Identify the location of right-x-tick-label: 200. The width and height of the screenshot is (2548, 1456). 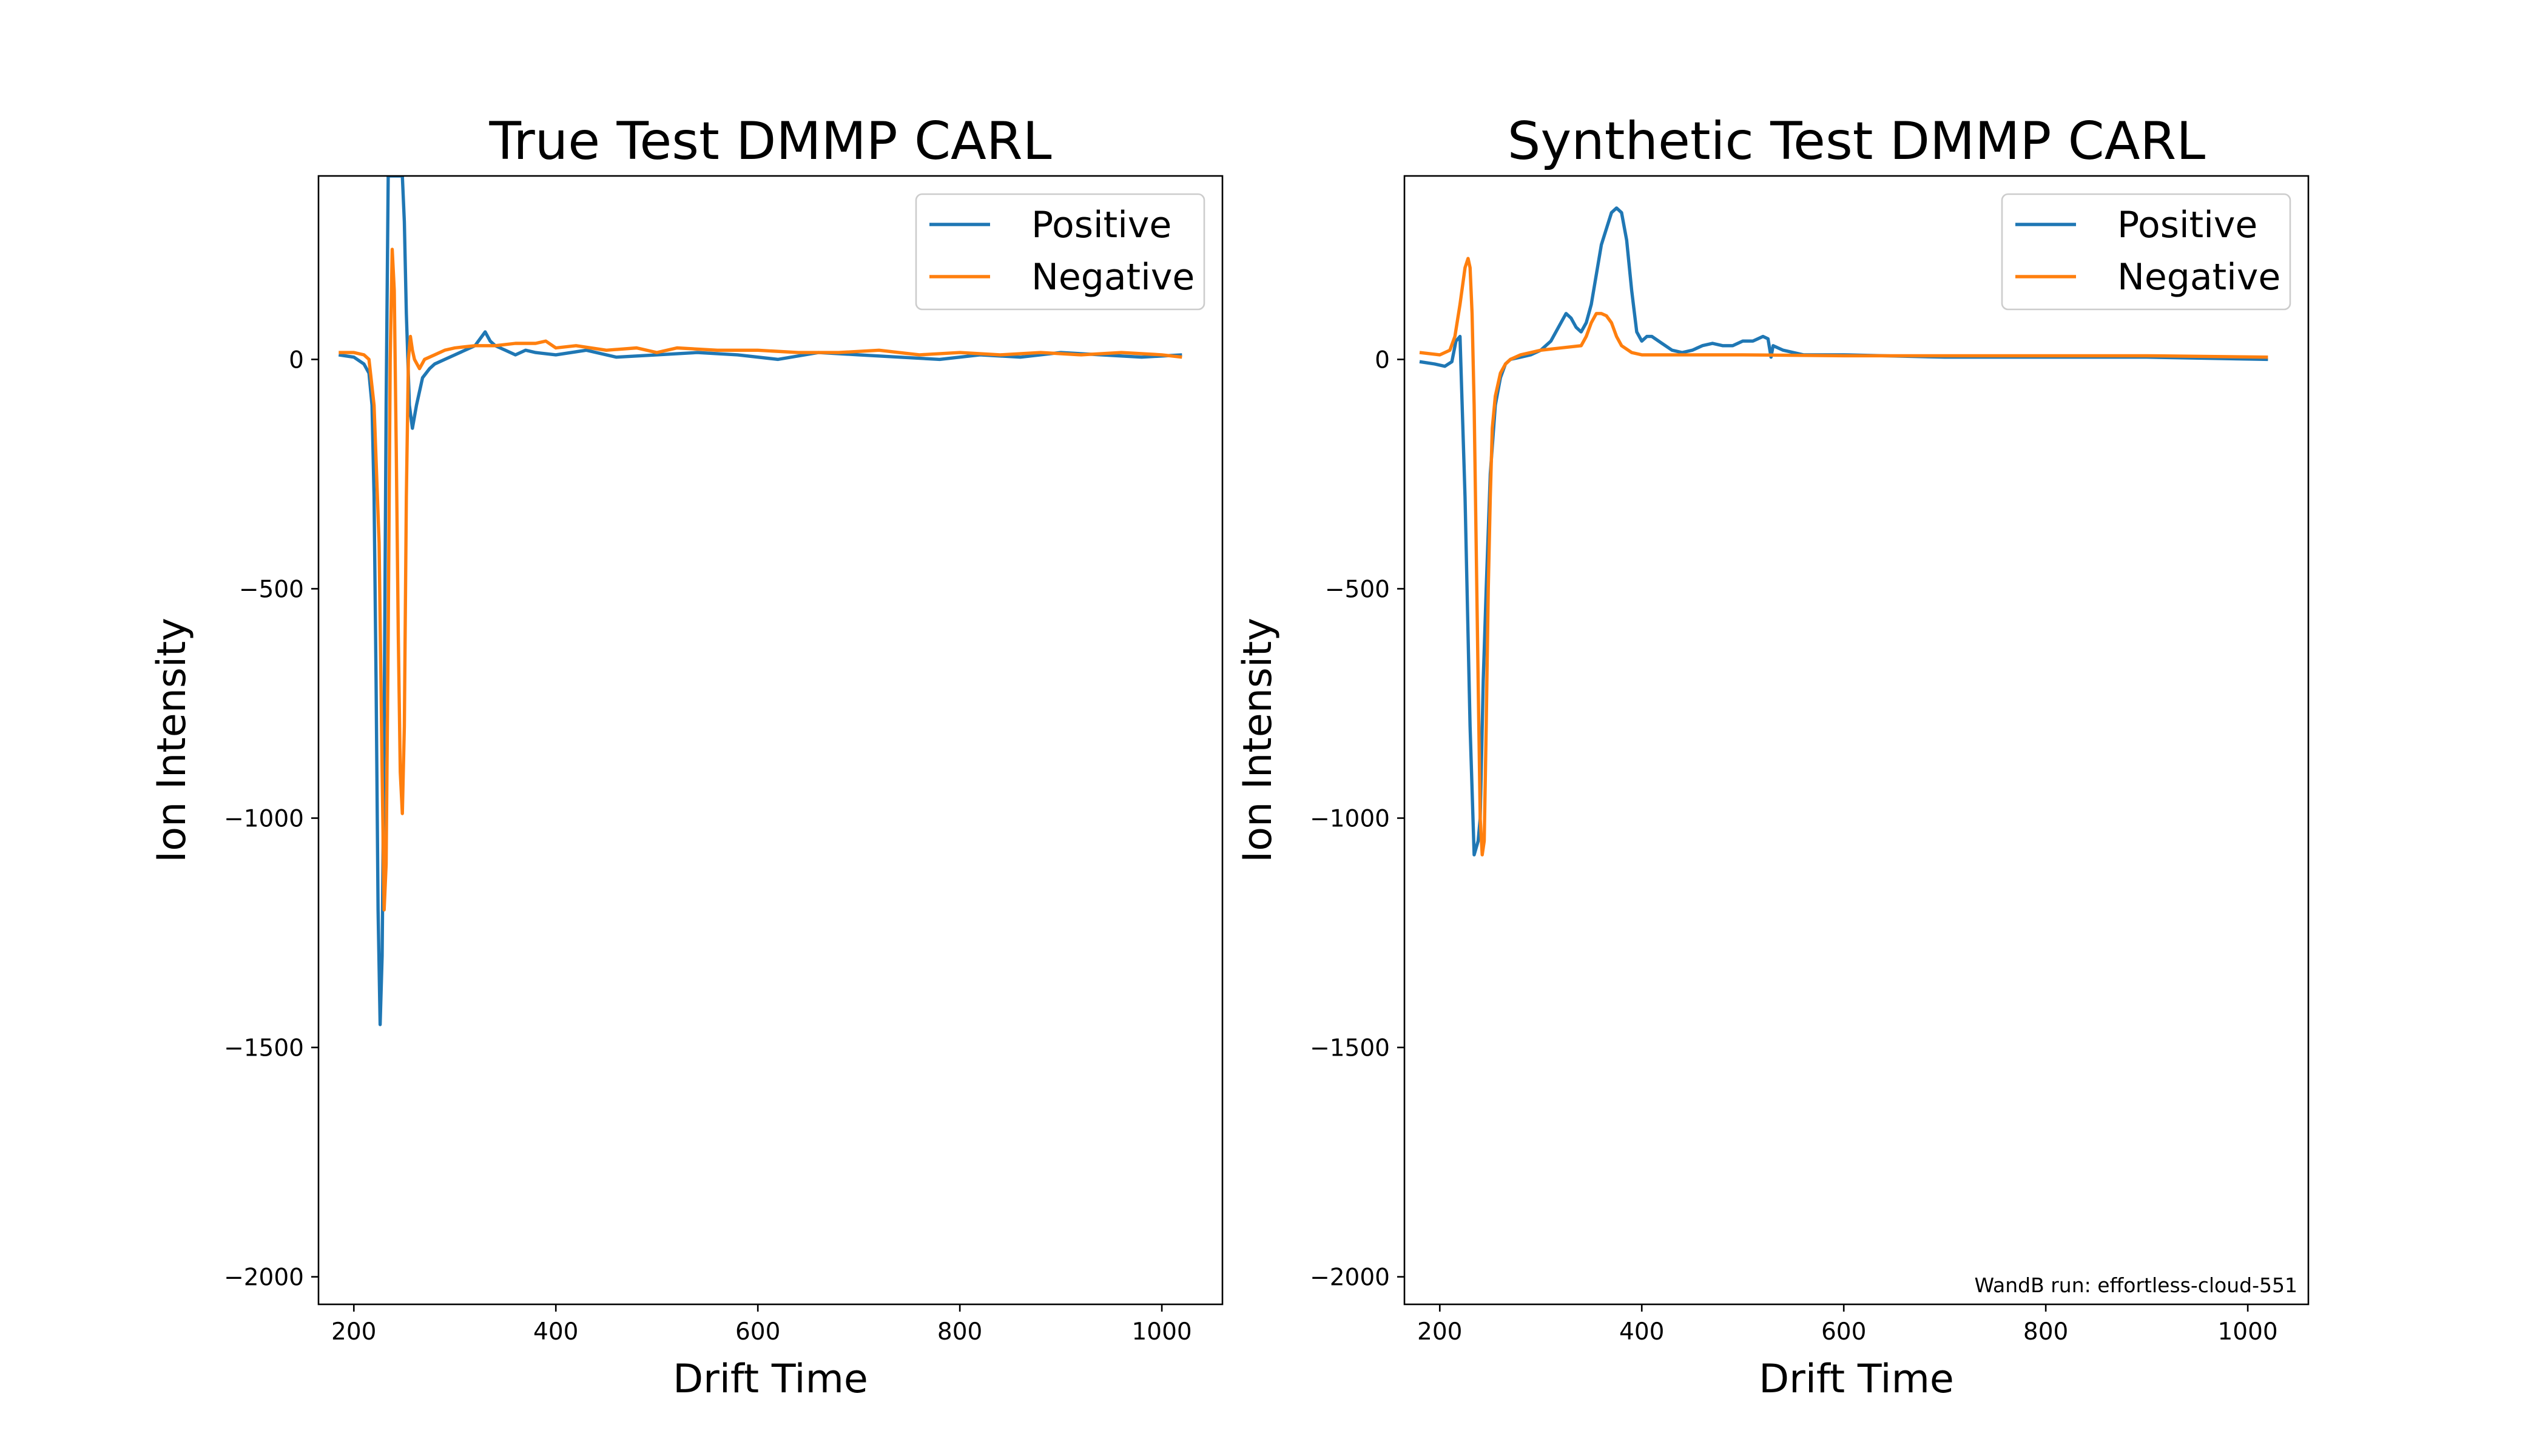
(1439, 1332).